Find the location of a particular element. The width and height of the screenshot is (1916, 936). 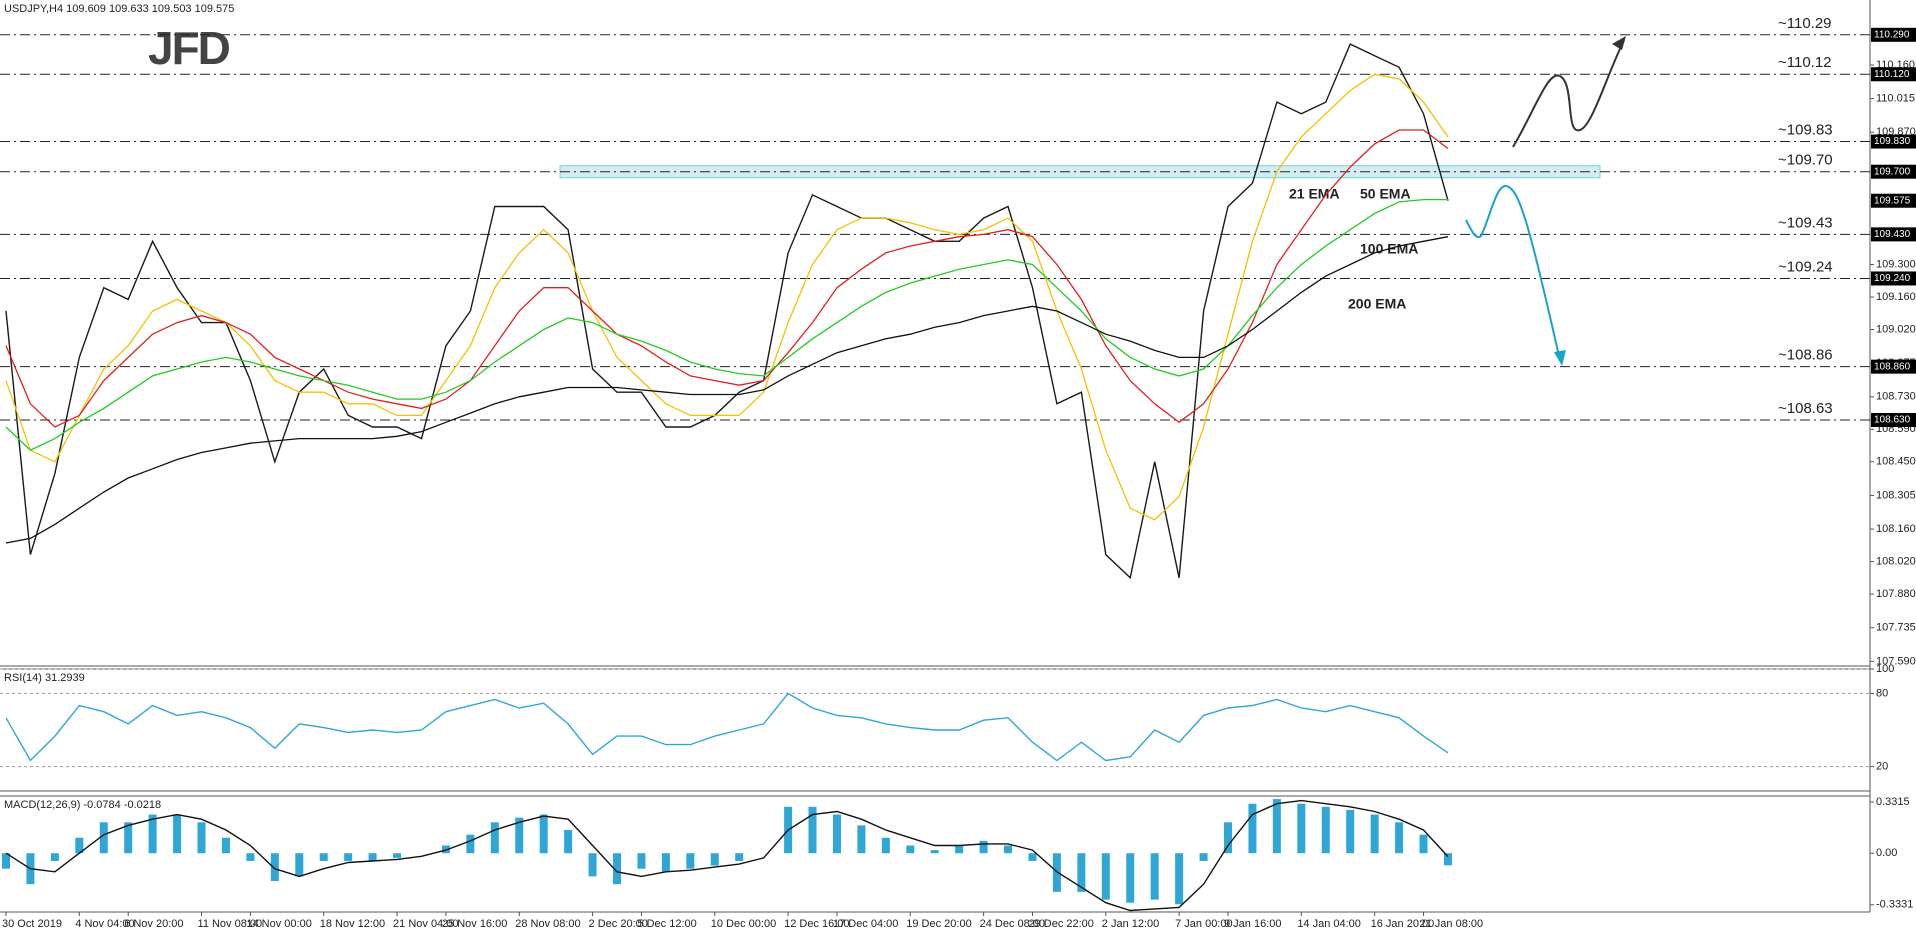

y-tick-label: 20 is located at coordinates (1882, 767).